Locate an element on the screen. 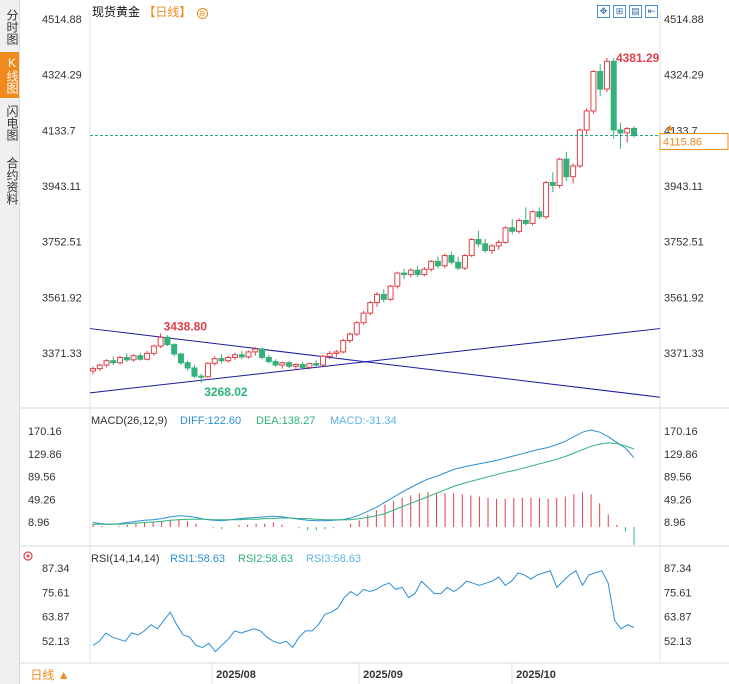 Image resolution: width=729 pixels, height=684 pixels. toolbar: ✥ ⊞ ▤ ⇤ is located at coordinates (629, 10).